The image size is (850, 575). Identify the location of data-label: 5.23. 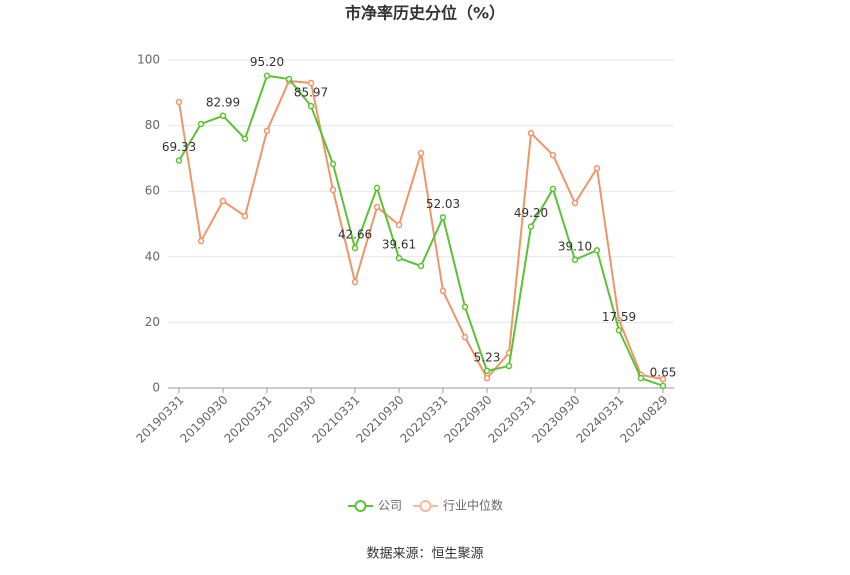
(487, 357).